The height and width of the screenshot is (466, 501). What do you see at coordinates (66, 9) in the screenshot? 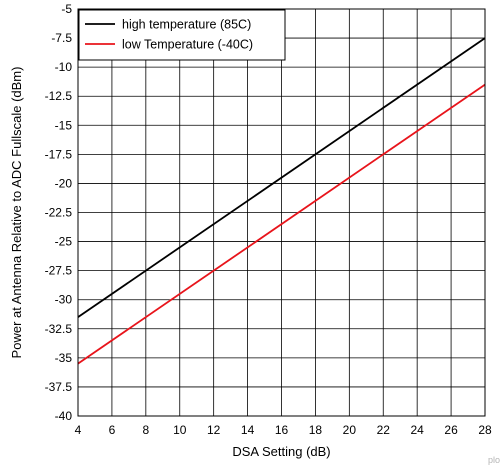
I see `y-tick-label: -5` at bounding box center [66, 9].